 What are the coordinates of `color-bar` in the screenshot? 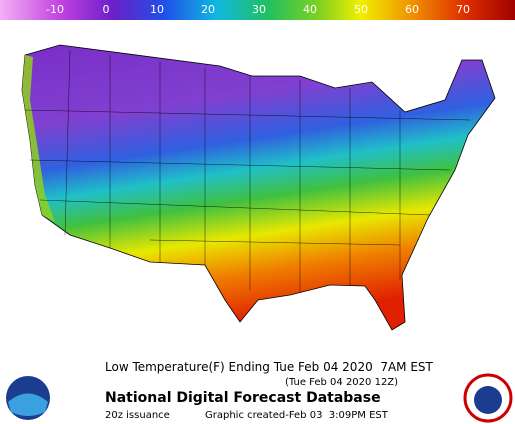 It's located at (257, 10).